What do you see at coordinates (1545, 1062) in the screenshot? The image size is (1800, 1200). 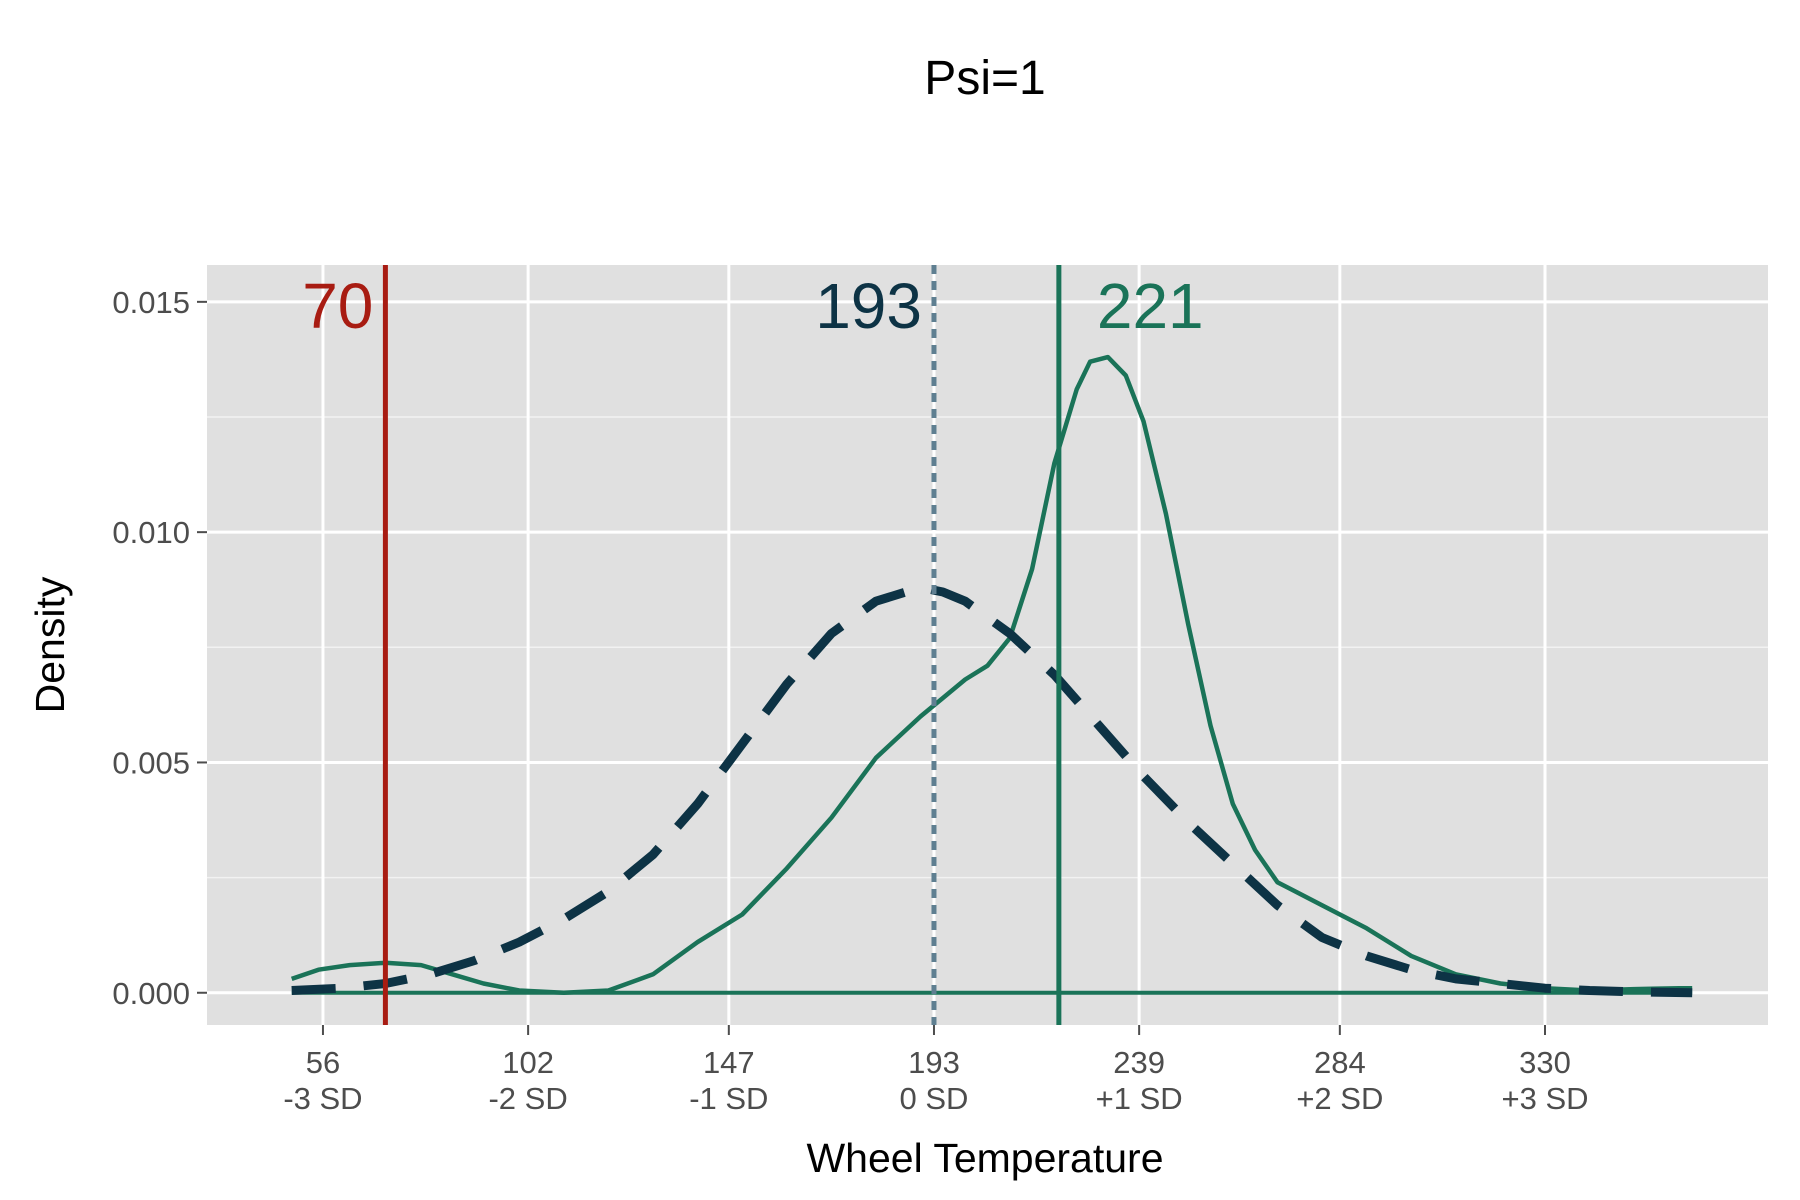 I see `x-tick-label: 330` at bounding box center [1545, 1062].